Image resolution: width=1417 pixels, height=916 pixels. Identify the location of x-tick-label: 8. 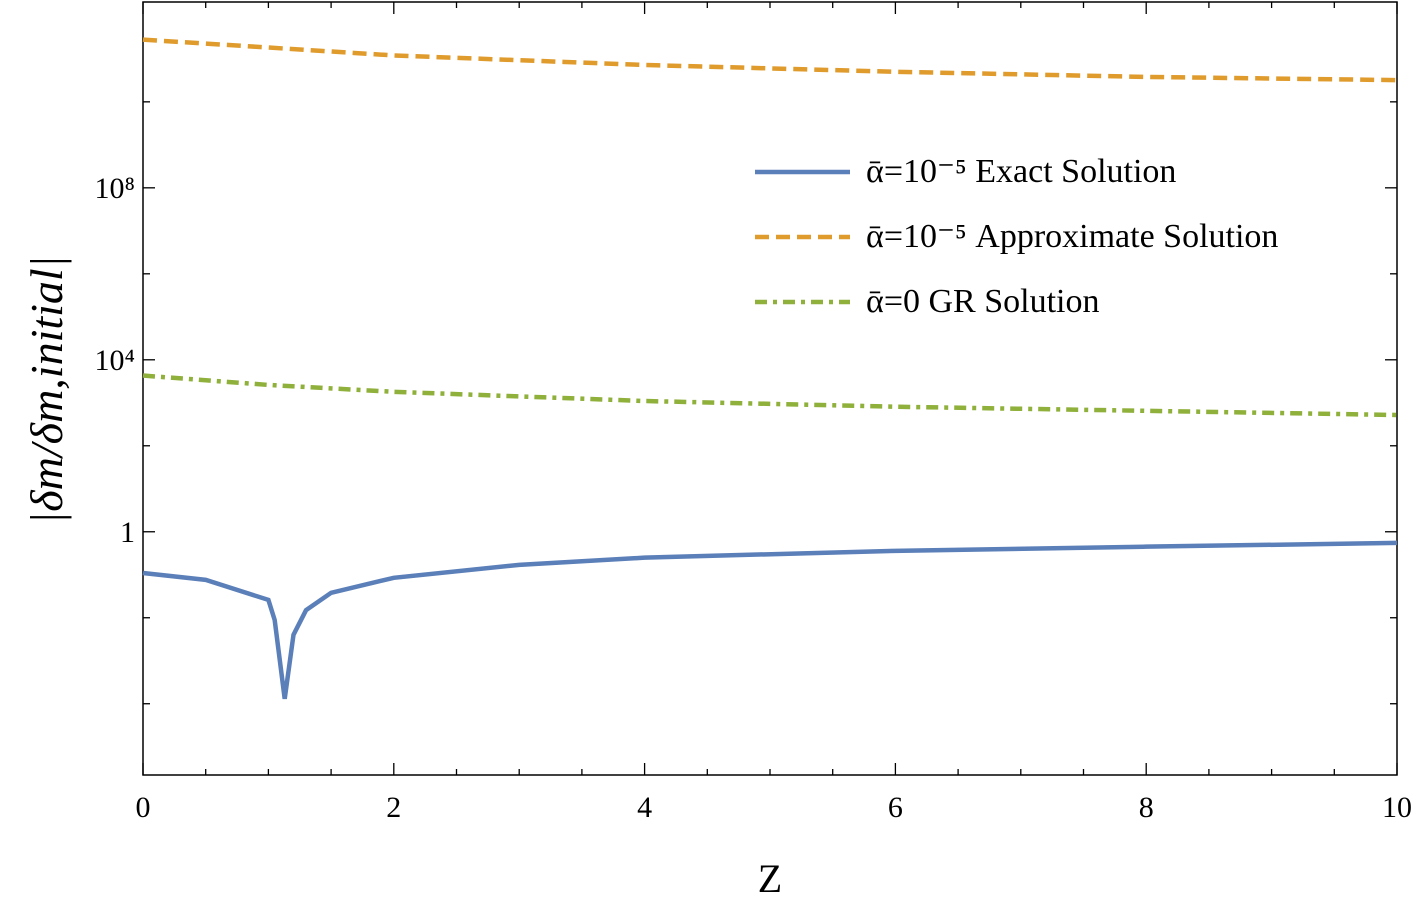
(1146, 807).